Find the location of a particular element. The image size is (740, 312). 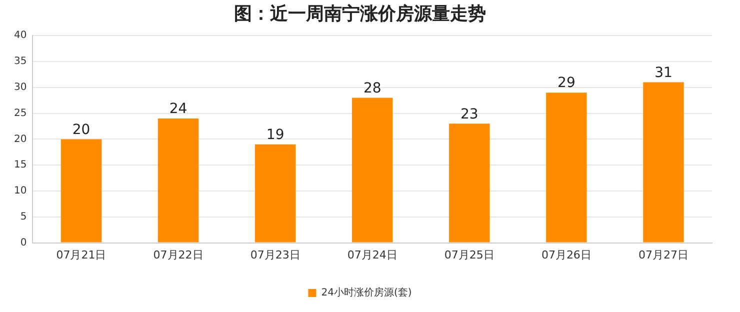

data-label: 28 is located at coordinates (372, 88).